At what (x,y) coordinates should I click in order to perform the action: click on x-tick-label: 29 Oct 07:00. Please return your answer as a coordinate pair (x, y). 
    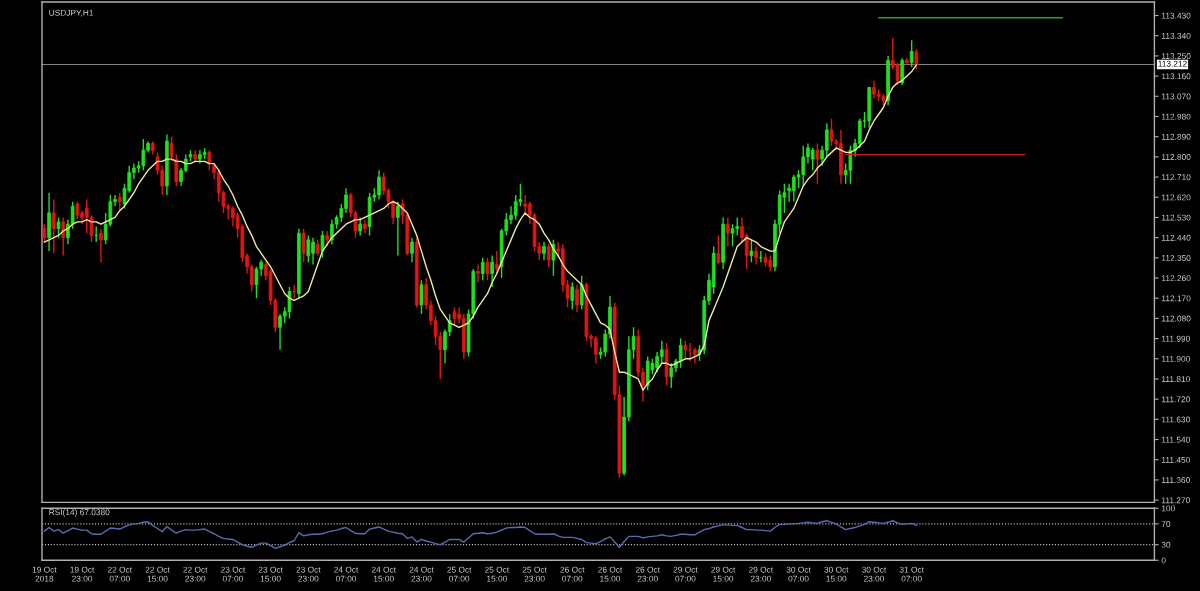
    Looking at the image, I should click on (685, 574).